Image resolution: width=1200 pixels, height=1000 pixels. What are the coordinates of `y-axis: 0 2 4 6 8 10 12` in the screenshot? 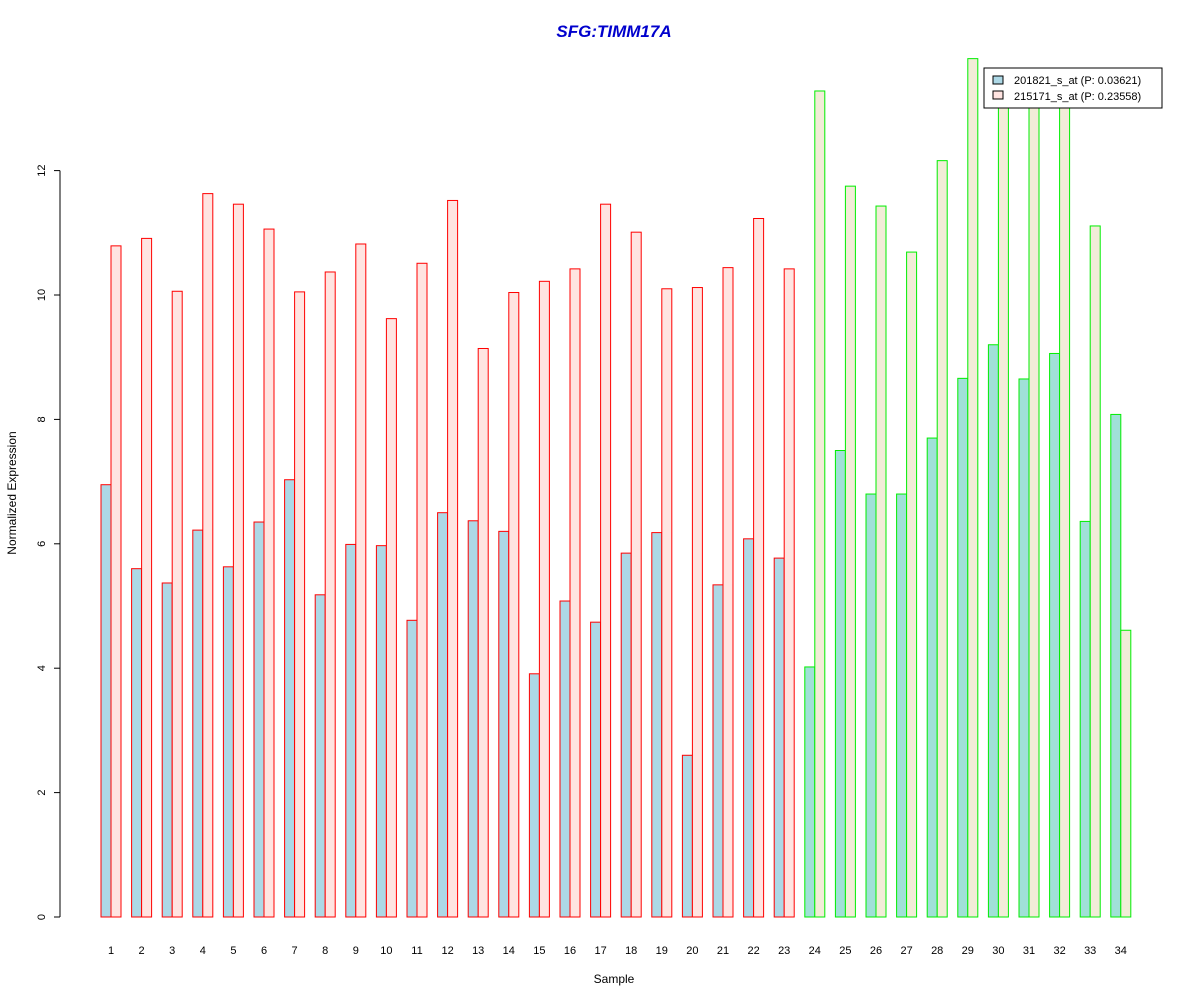 It's located at (48, 542).